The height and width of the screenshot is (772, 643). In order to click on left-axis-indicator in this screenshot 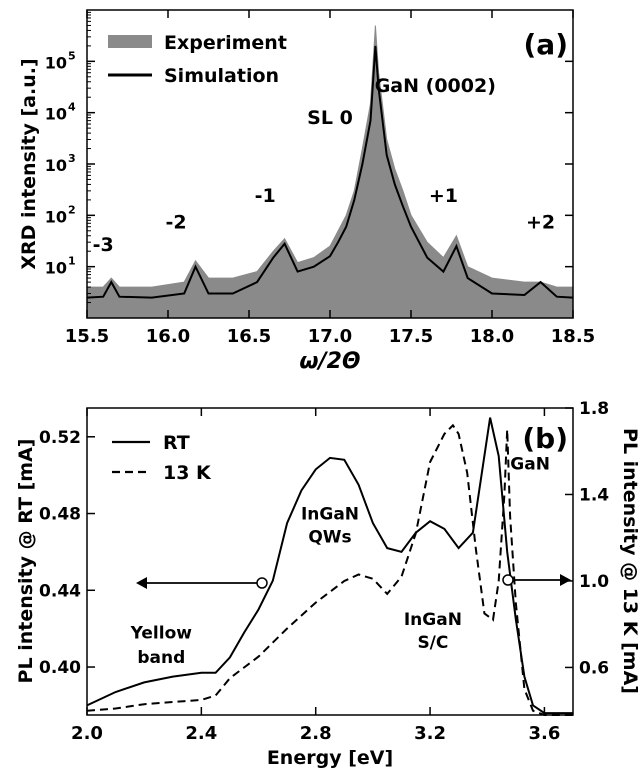, I will do `click(202, 583)`.